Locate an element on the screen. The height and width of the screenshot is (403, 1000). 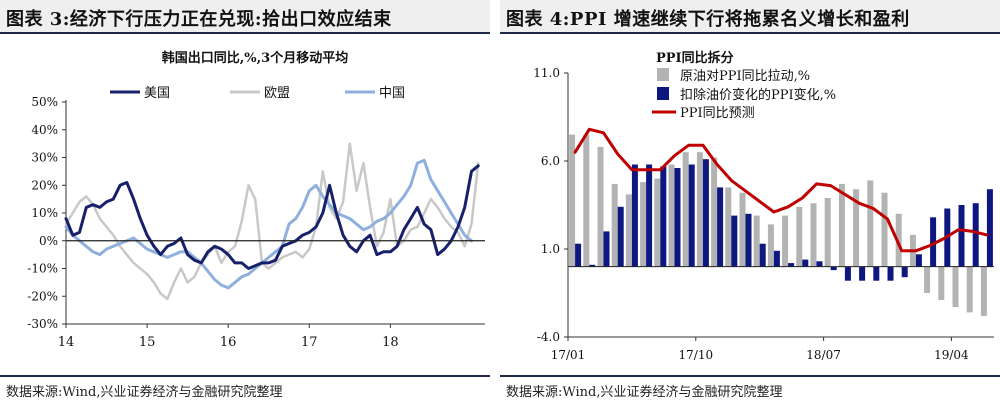
right-source-note: 数据来源:Wind,兴业证券经济与金融研究院整理 is located at coordinates (644, 392).